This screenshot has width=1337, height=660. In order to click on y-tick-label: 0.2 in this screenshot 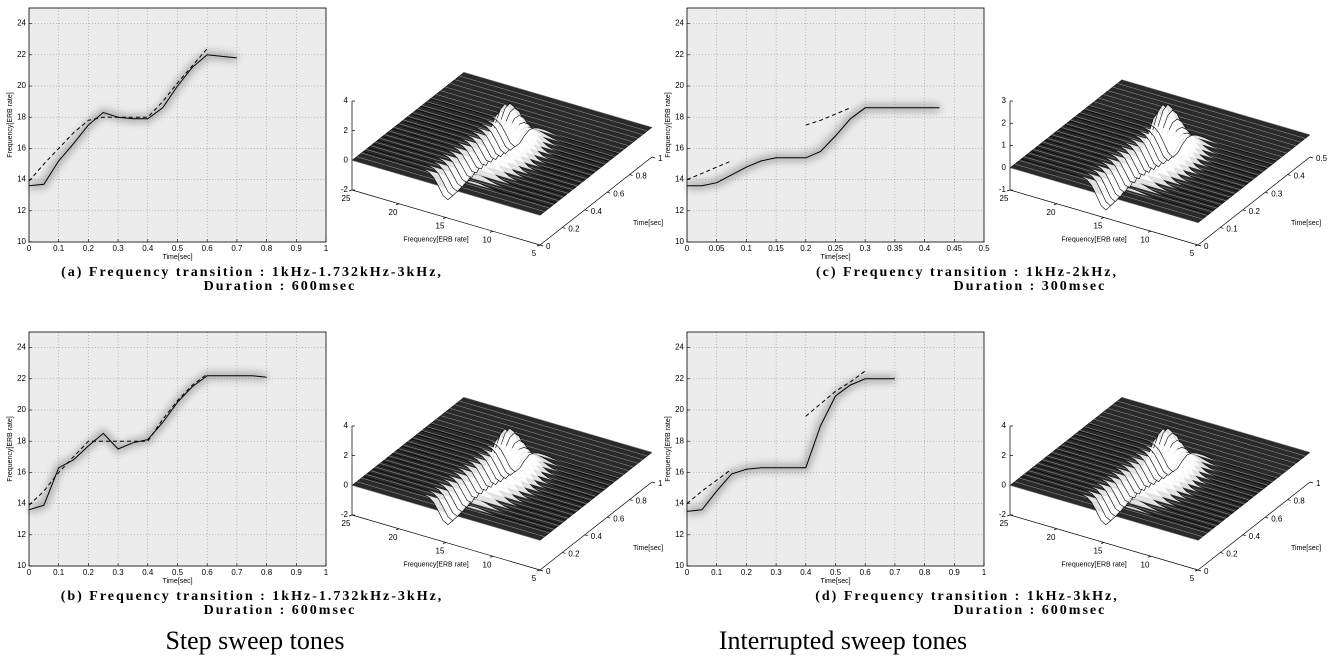, I will do `click(1232, 554)`.